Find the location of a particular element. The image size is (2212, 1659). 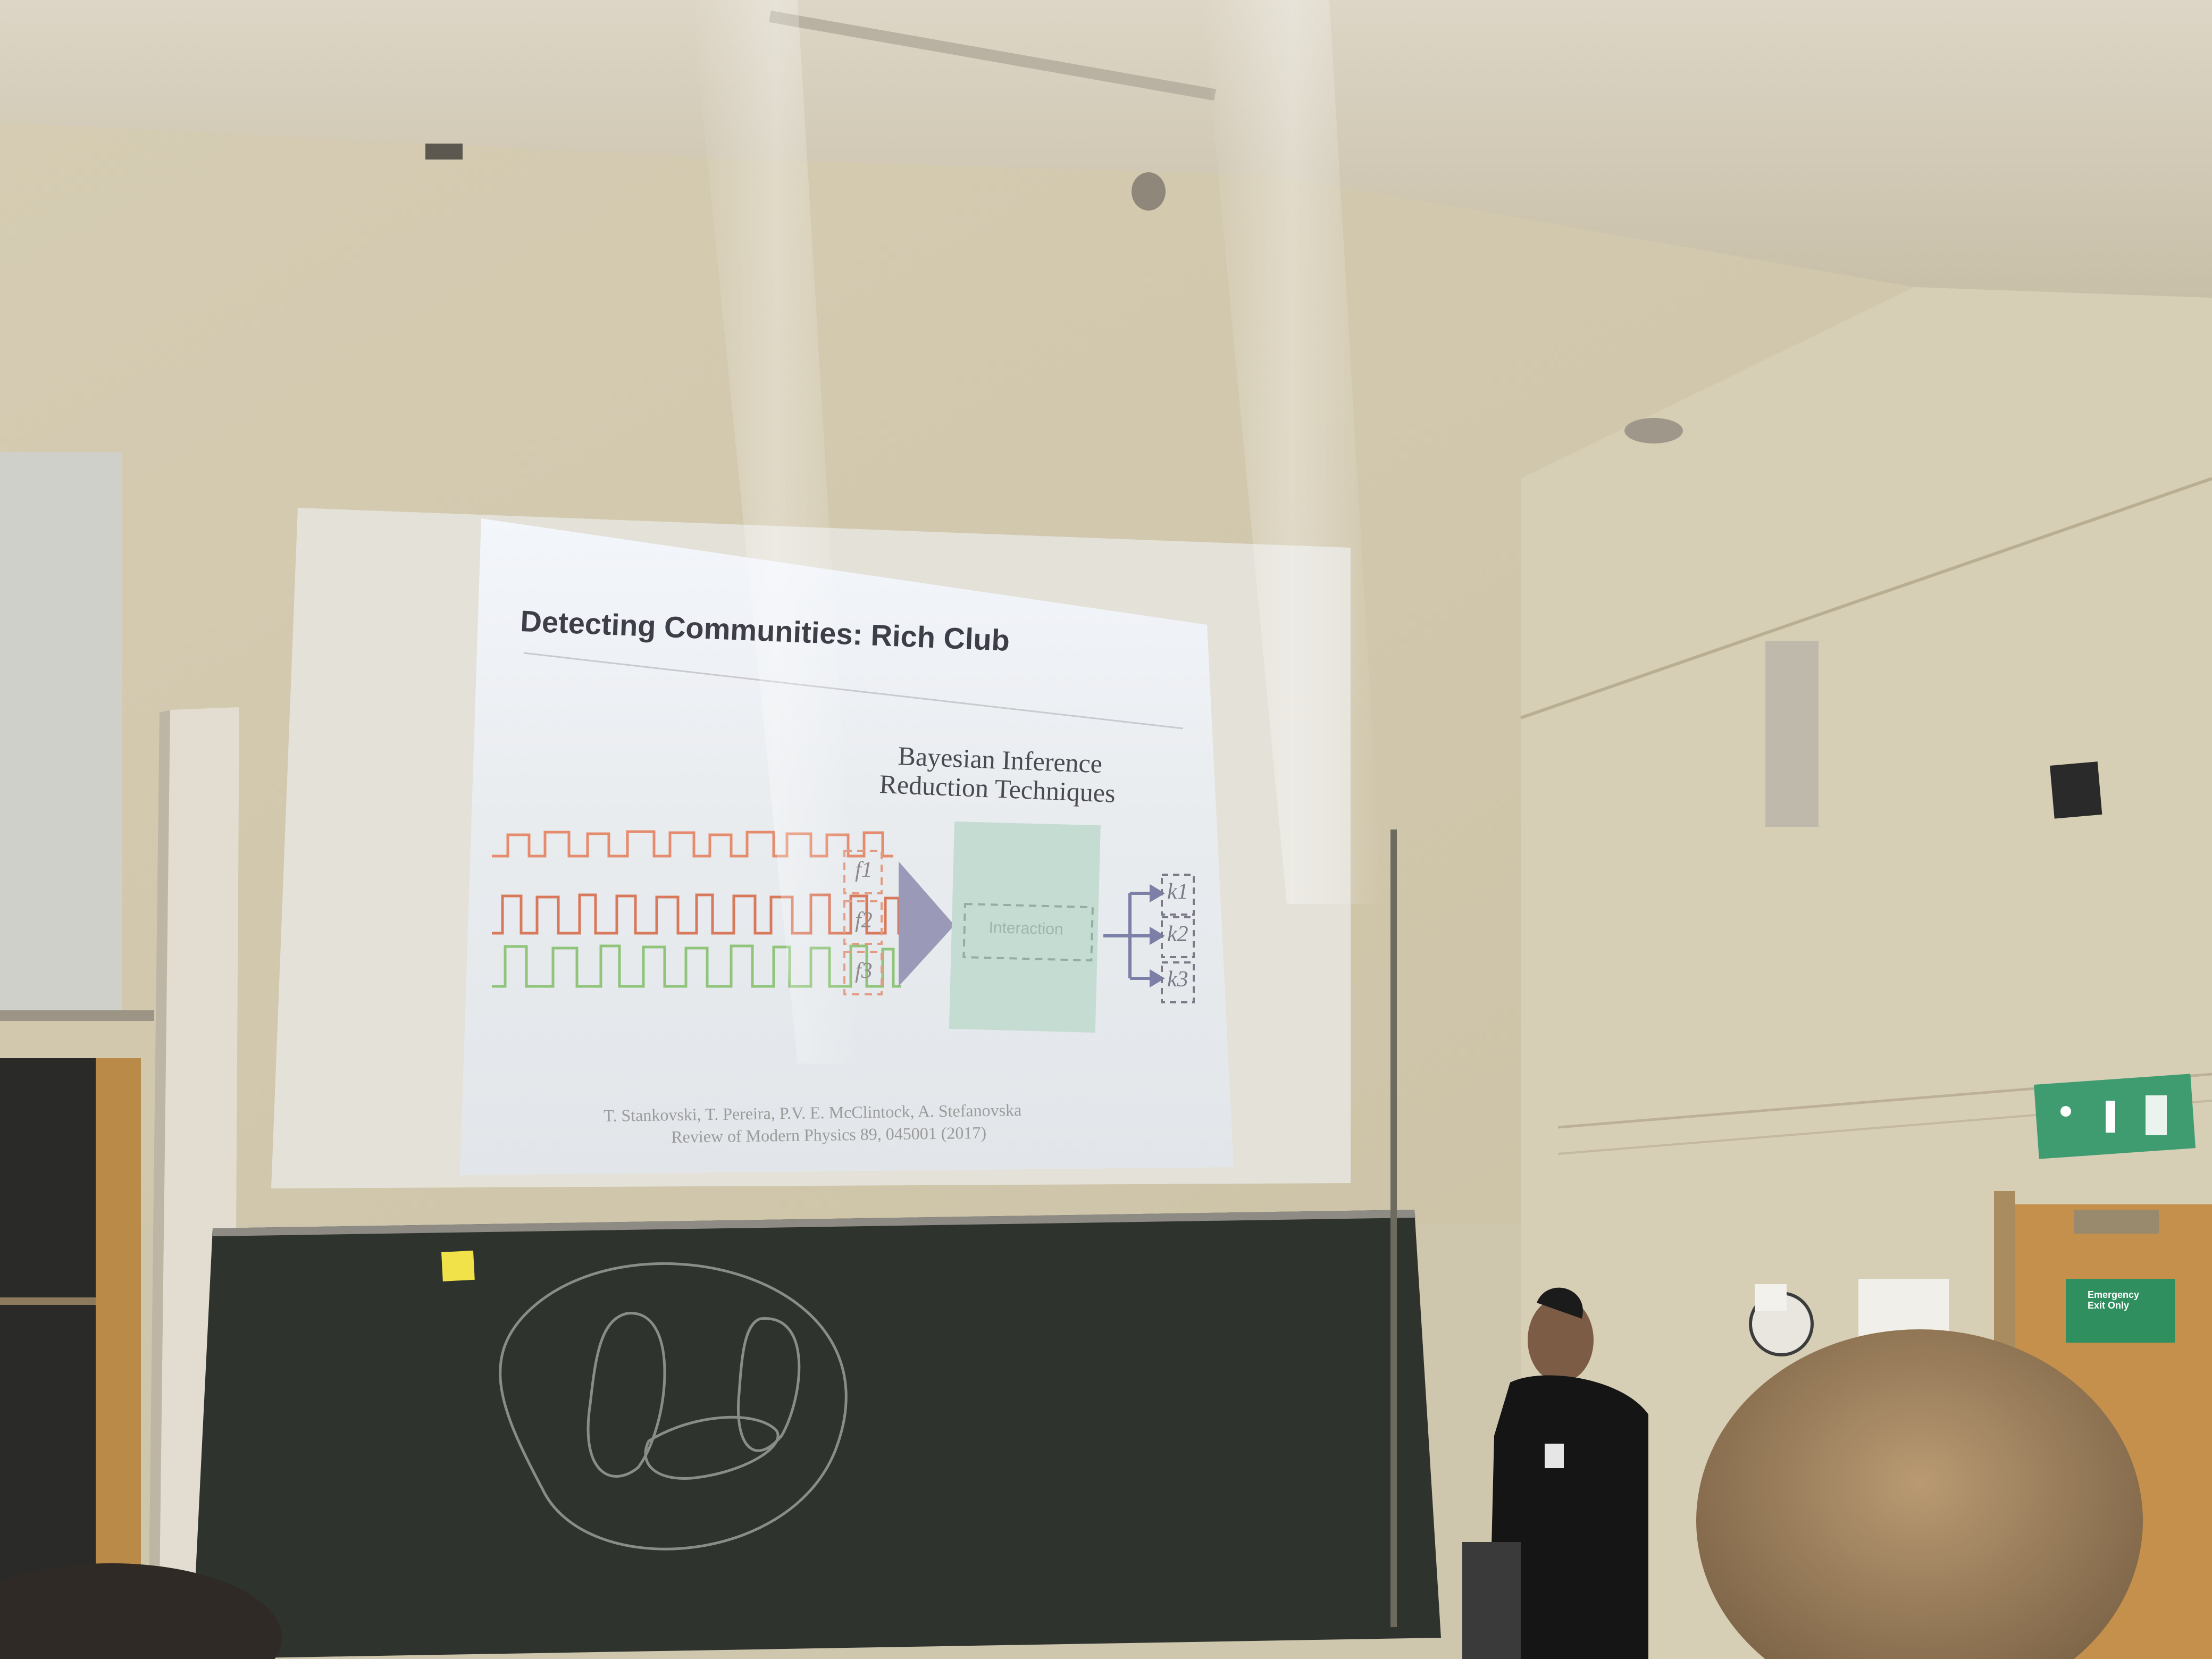

wall-speaker is located at coordinates (1792, 734).